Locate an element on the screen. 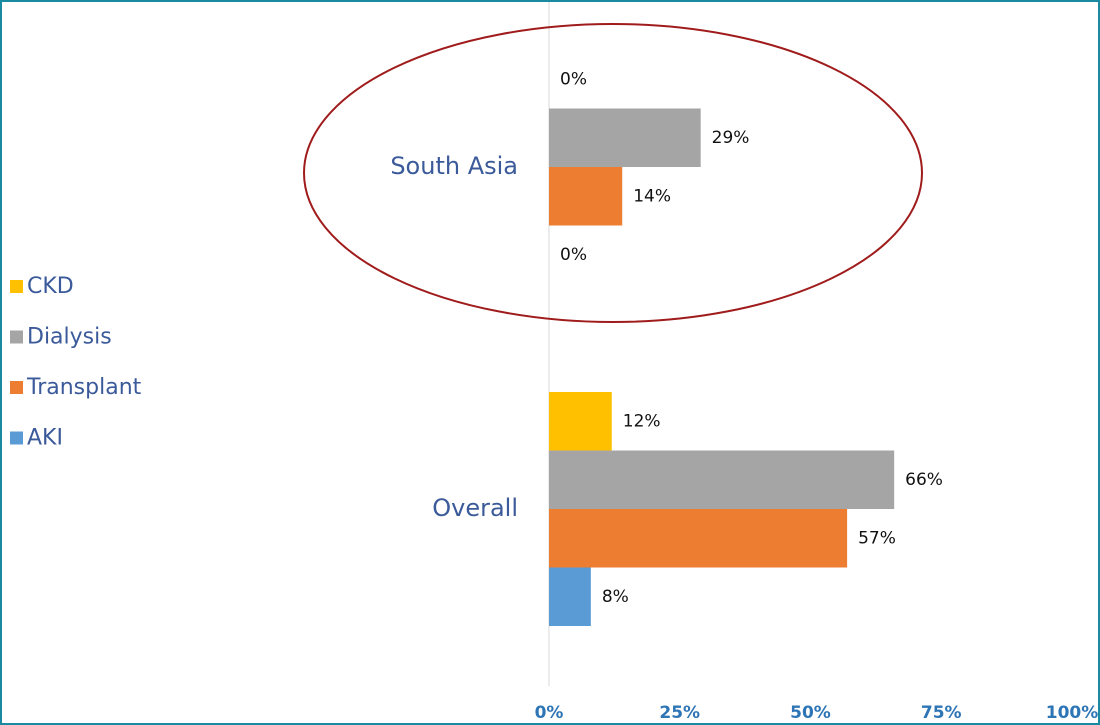 The height and width of the screenshot is (725, 1100). category-label: South Asia is located at coordinates (454, 166).